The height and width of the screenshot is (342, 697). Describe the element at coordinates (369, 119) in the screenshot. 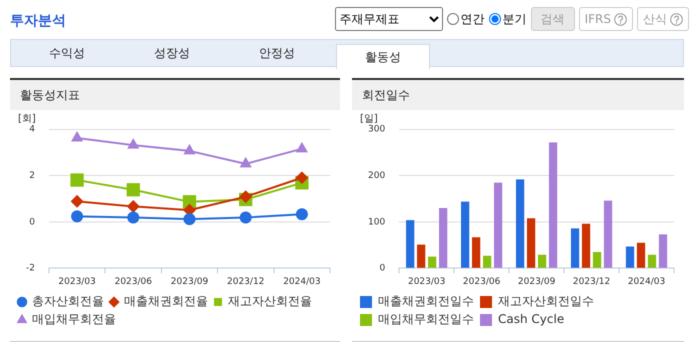

I see `y-axis-title: [일]` at that location.